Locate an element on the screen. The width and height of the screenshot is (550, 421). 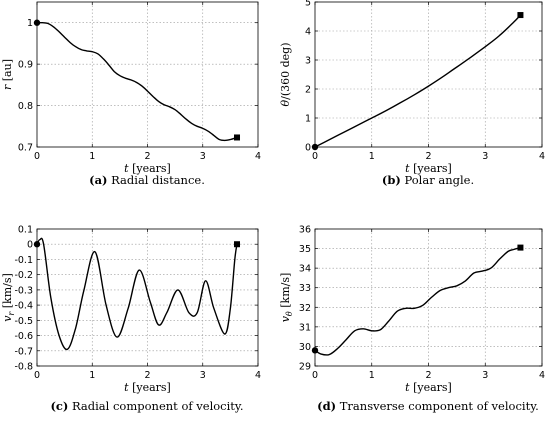
y-tick-label: -0.8 is located at coordinates (23, 367).